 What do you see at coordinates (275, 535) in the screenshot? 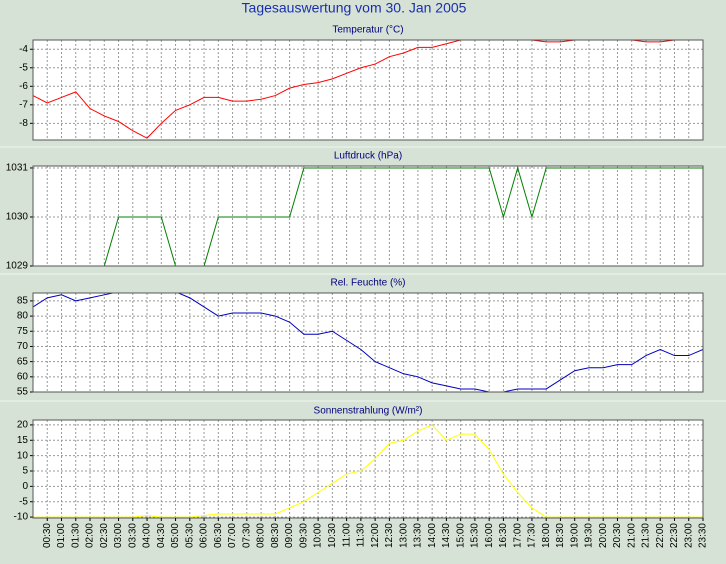
I see `x-tick-label: 08:30` at bounding box center [275, 535].